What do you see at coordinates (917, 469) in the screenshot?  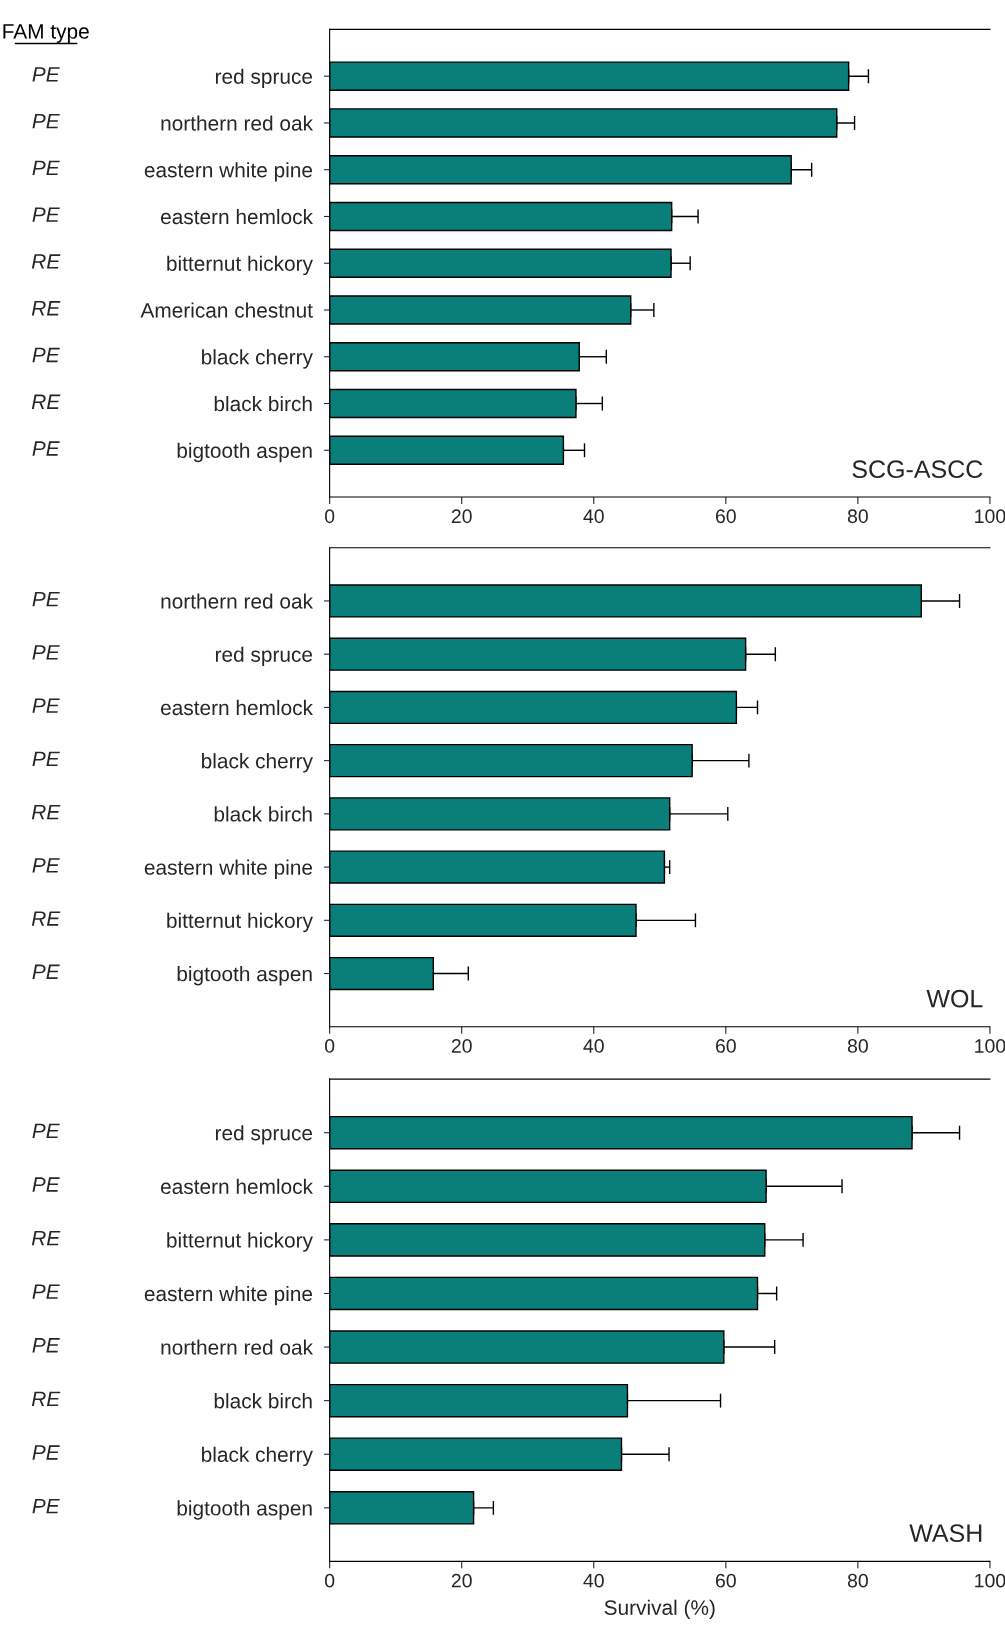 I see `annotation: SCG-ASCC` at bounding box center [917, 469].